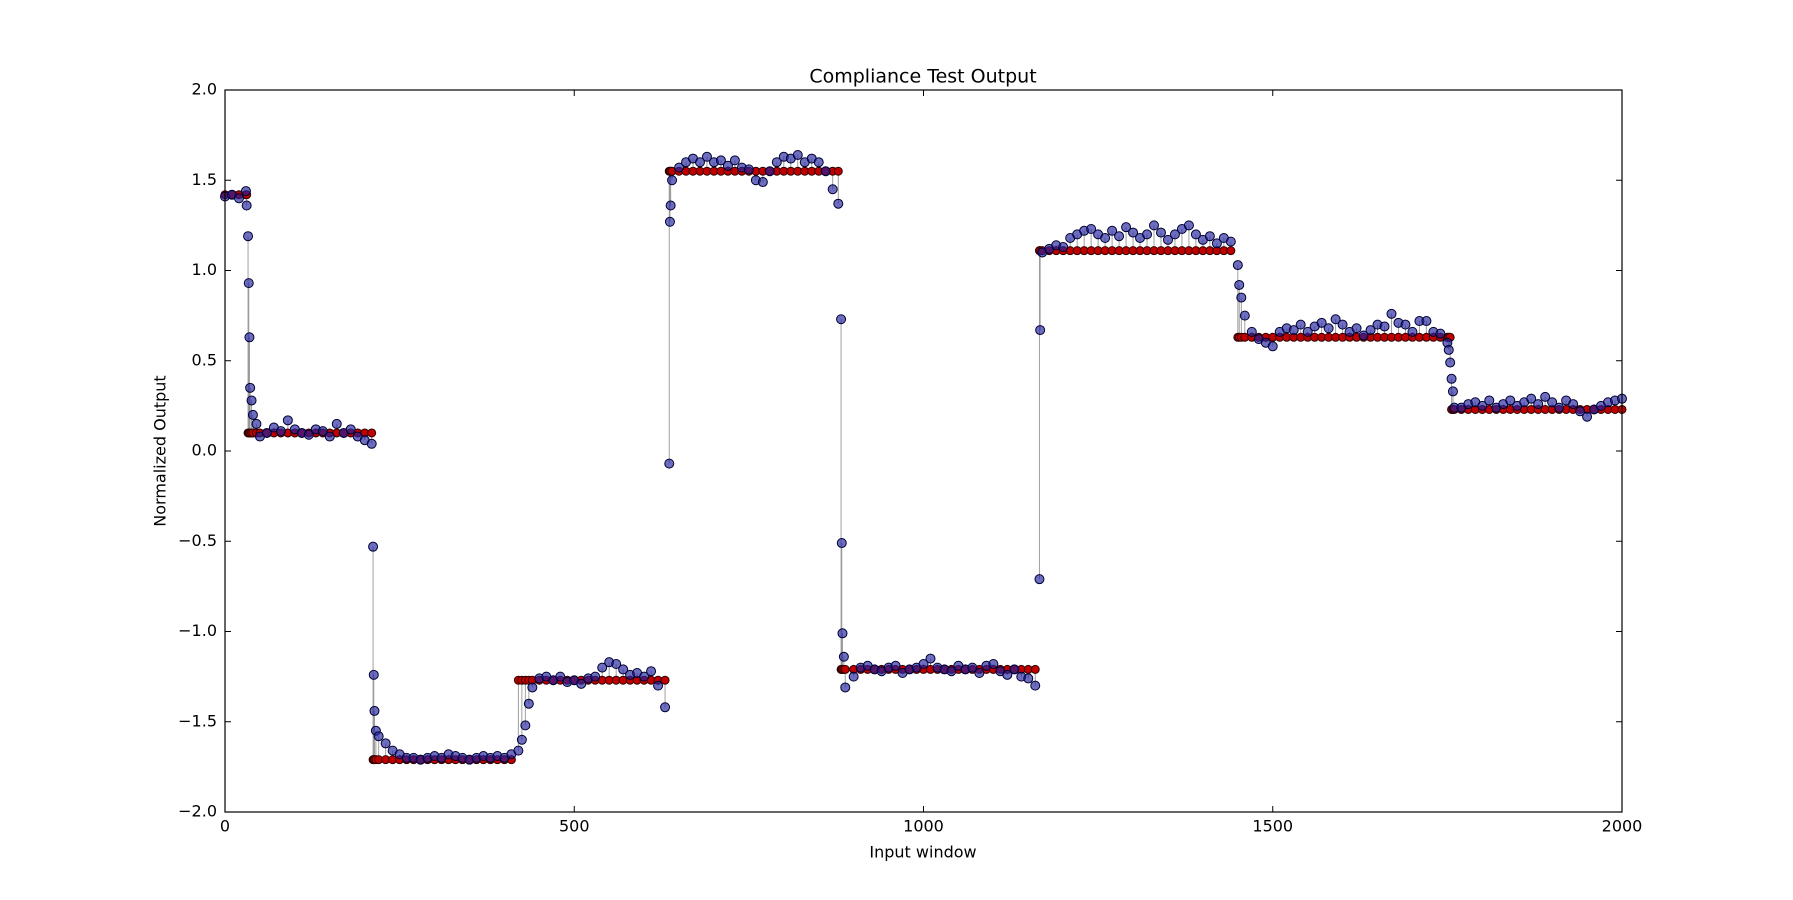 This screenshot has width=1793, height=900. What do you see at coordinates (204, 450) in the screenshot?
I see `y-tick-label: 0.0` at bounding box center [204, 450].